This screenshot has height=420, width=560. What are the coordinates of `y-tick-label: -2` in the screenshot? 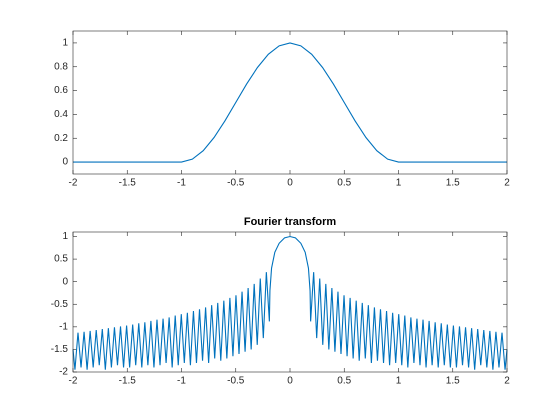 It's located at (63, 372).